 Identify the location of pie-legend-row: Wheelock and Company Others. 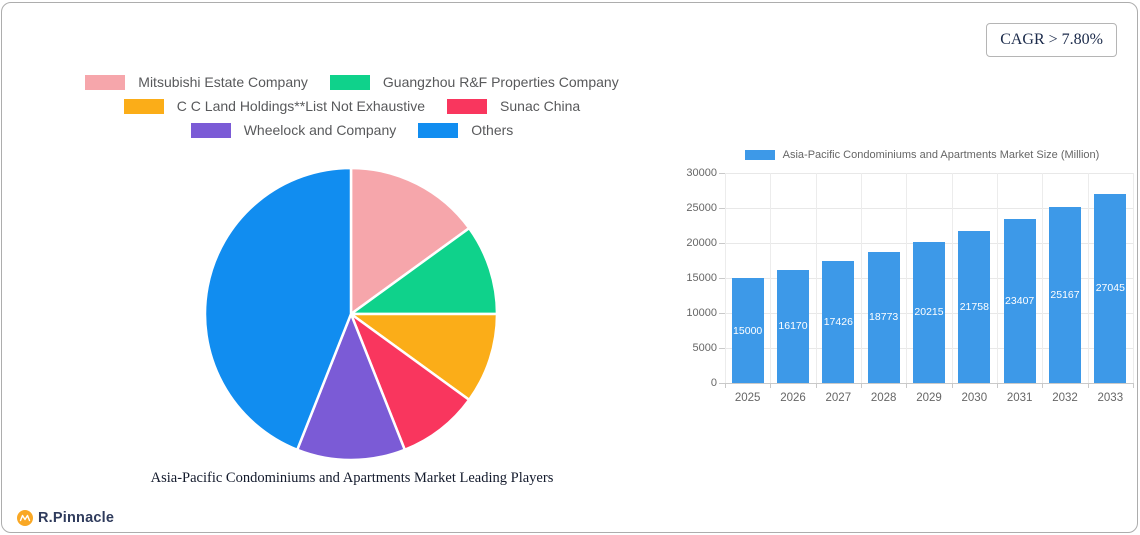
(352, 130).